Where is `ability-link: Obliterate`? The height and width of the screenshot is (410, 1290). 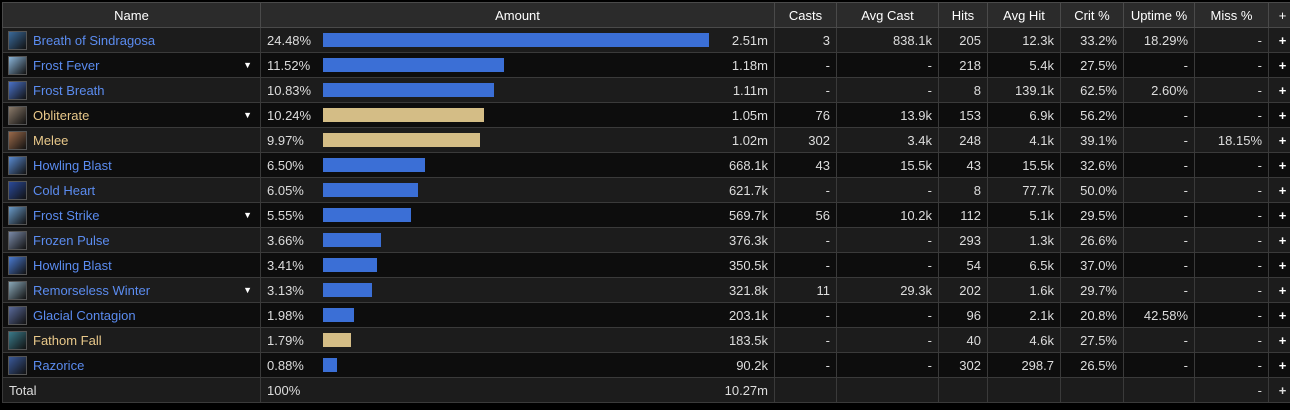 ability-link: Obliterate is located at coordinates (61, 115).